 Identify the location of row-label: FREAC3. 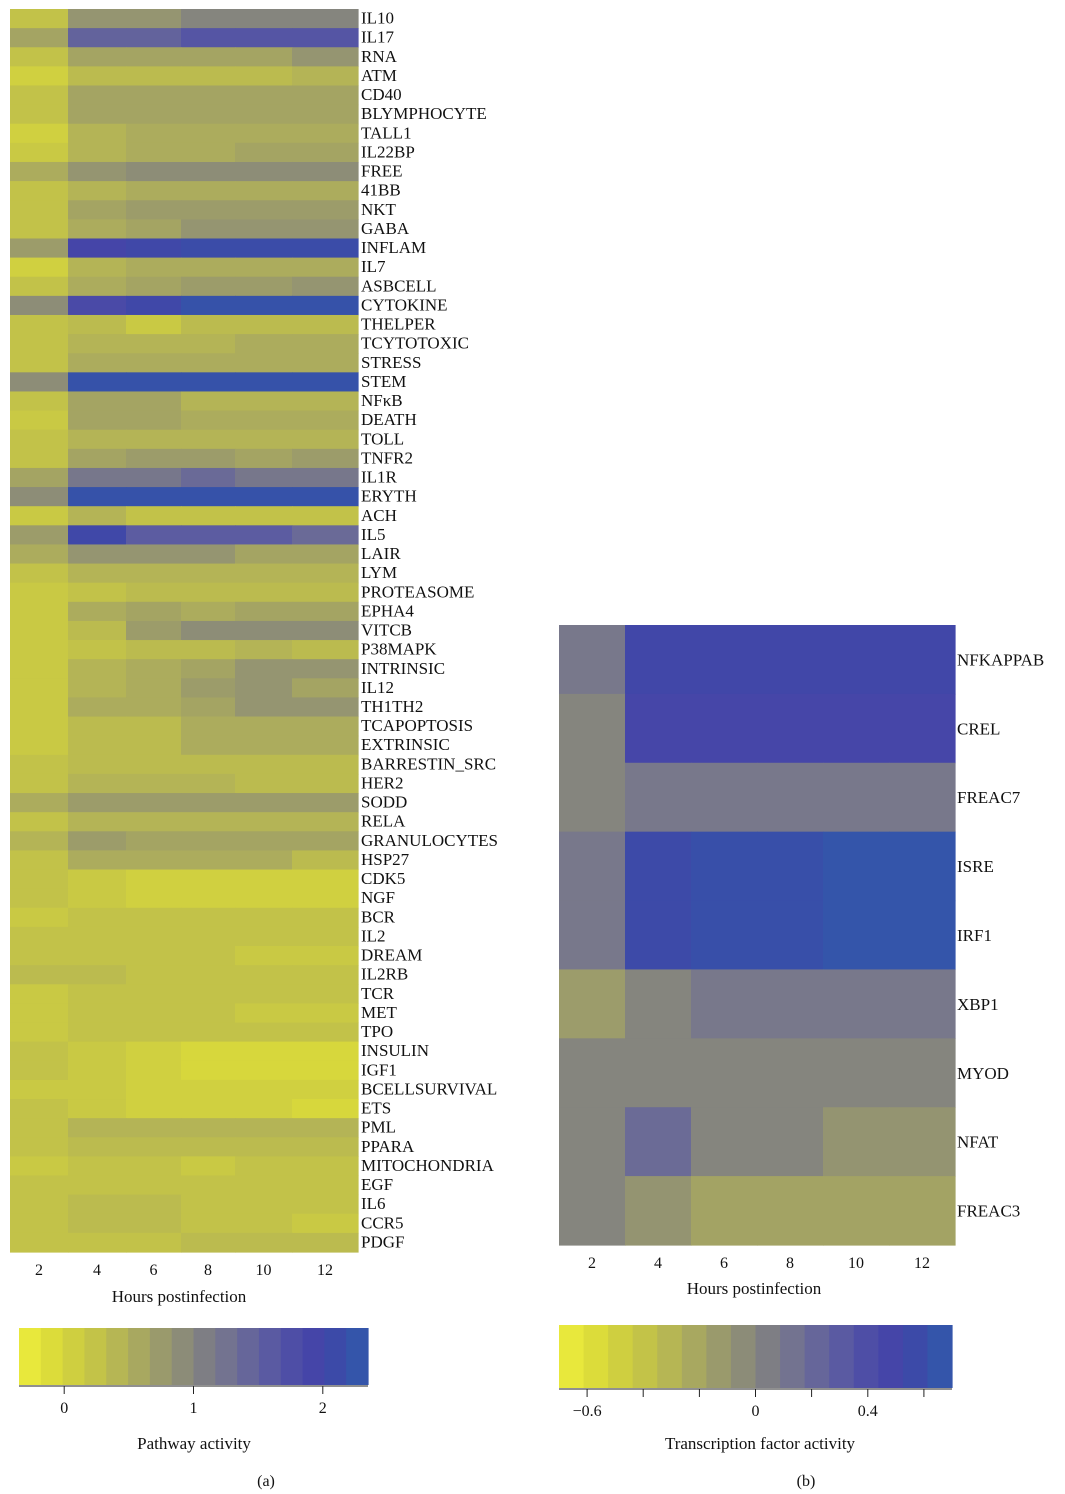
(988, 1211).